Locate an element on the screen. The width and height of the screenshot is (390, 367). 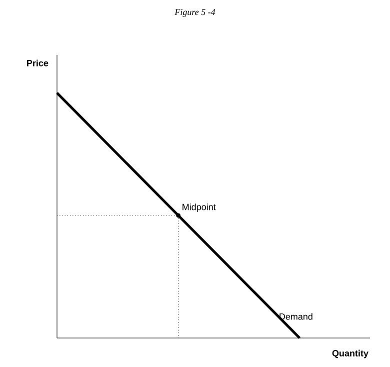
annotation: Midpoint is located at coordinates (199, 208).